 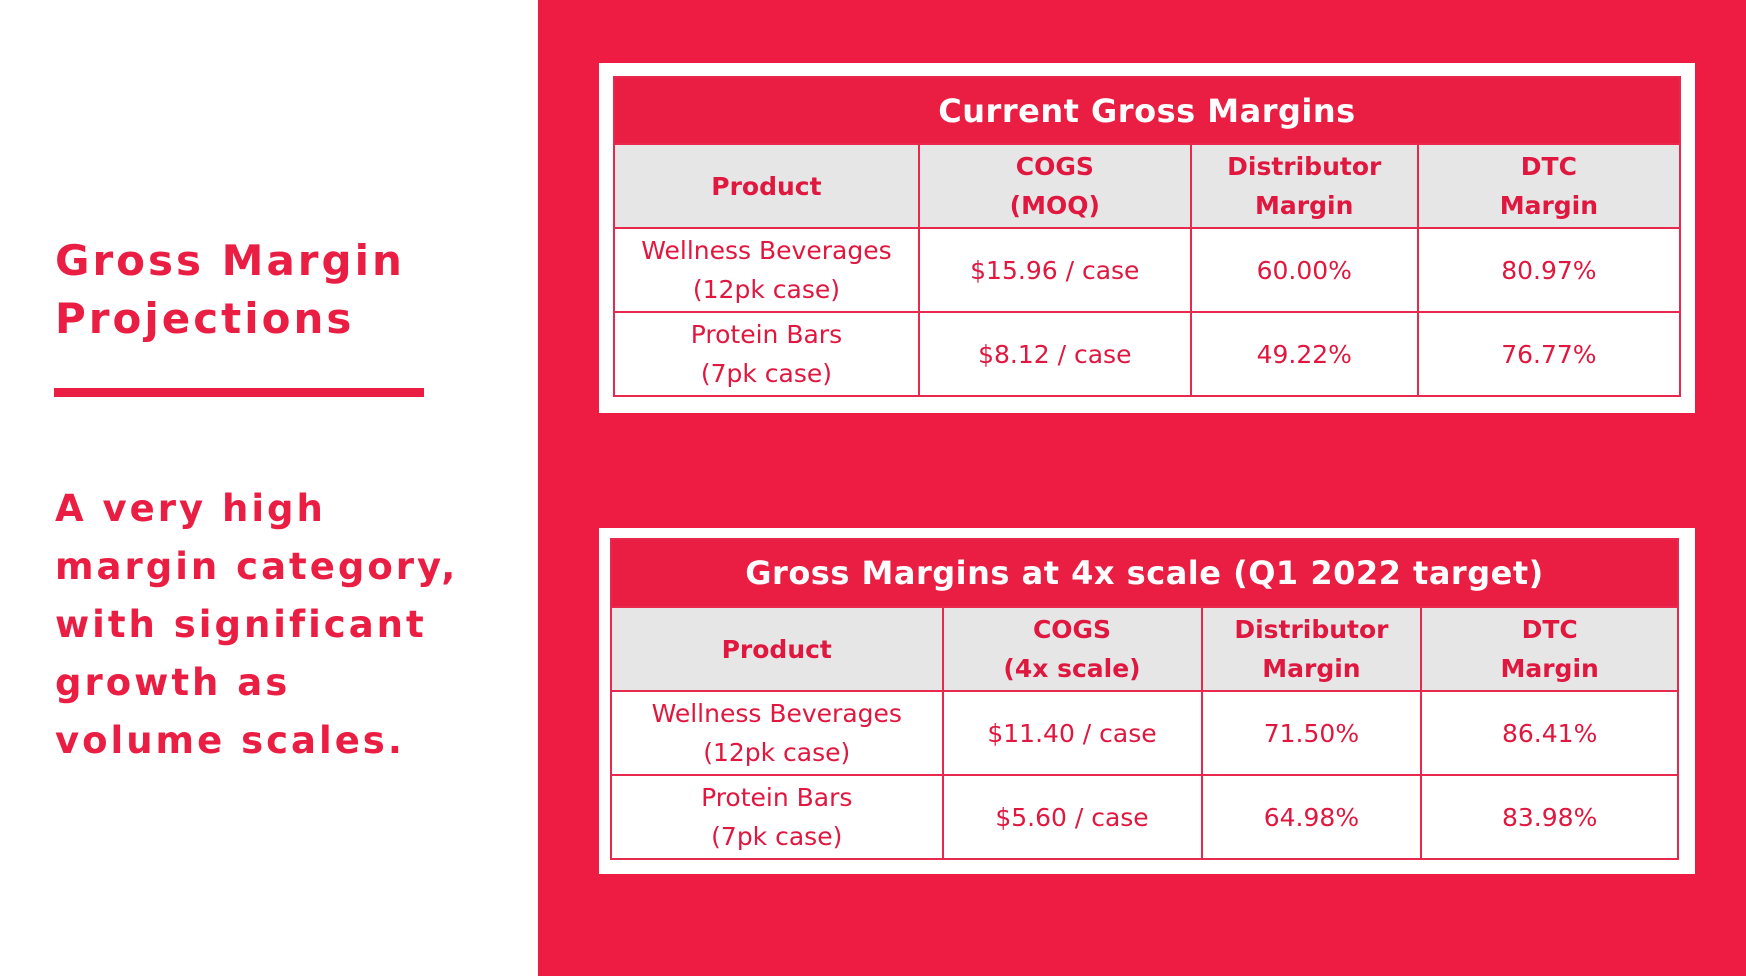 What do you see at coordinates (1311, 817) in the screenshot?
I see `distributor-margin-cell: 64.98%` at bounding box center [1311, 817].